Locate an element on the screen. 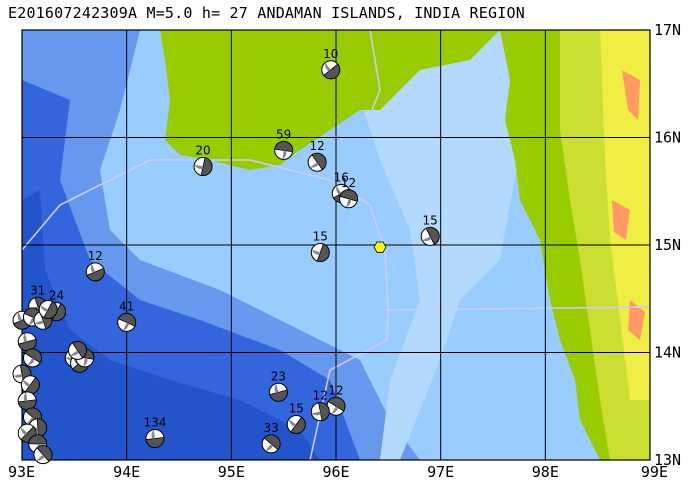 The image size is (694, 489). event-label: 33 is located at coordinates (270, 428).